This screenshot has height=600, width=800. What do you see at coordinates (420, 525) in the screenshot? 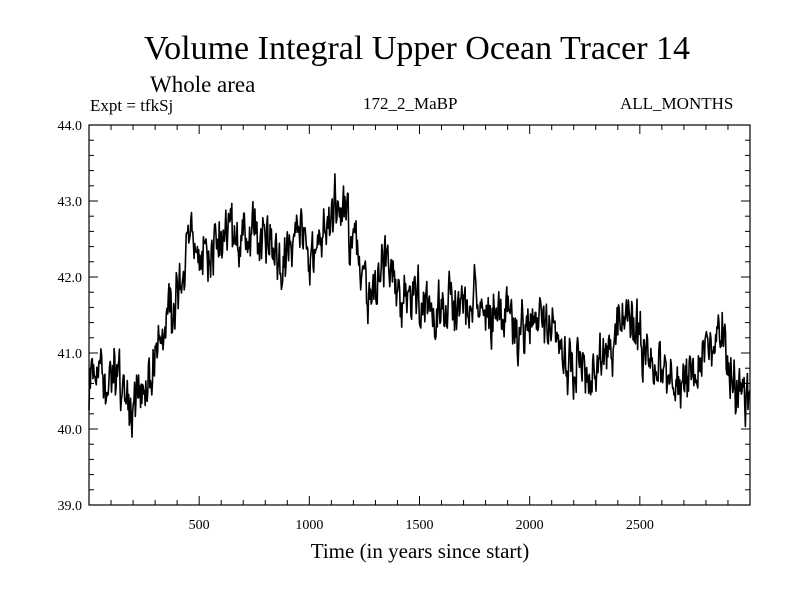
I see `x-tick-label: 1500` at bounding box center [420, 525].